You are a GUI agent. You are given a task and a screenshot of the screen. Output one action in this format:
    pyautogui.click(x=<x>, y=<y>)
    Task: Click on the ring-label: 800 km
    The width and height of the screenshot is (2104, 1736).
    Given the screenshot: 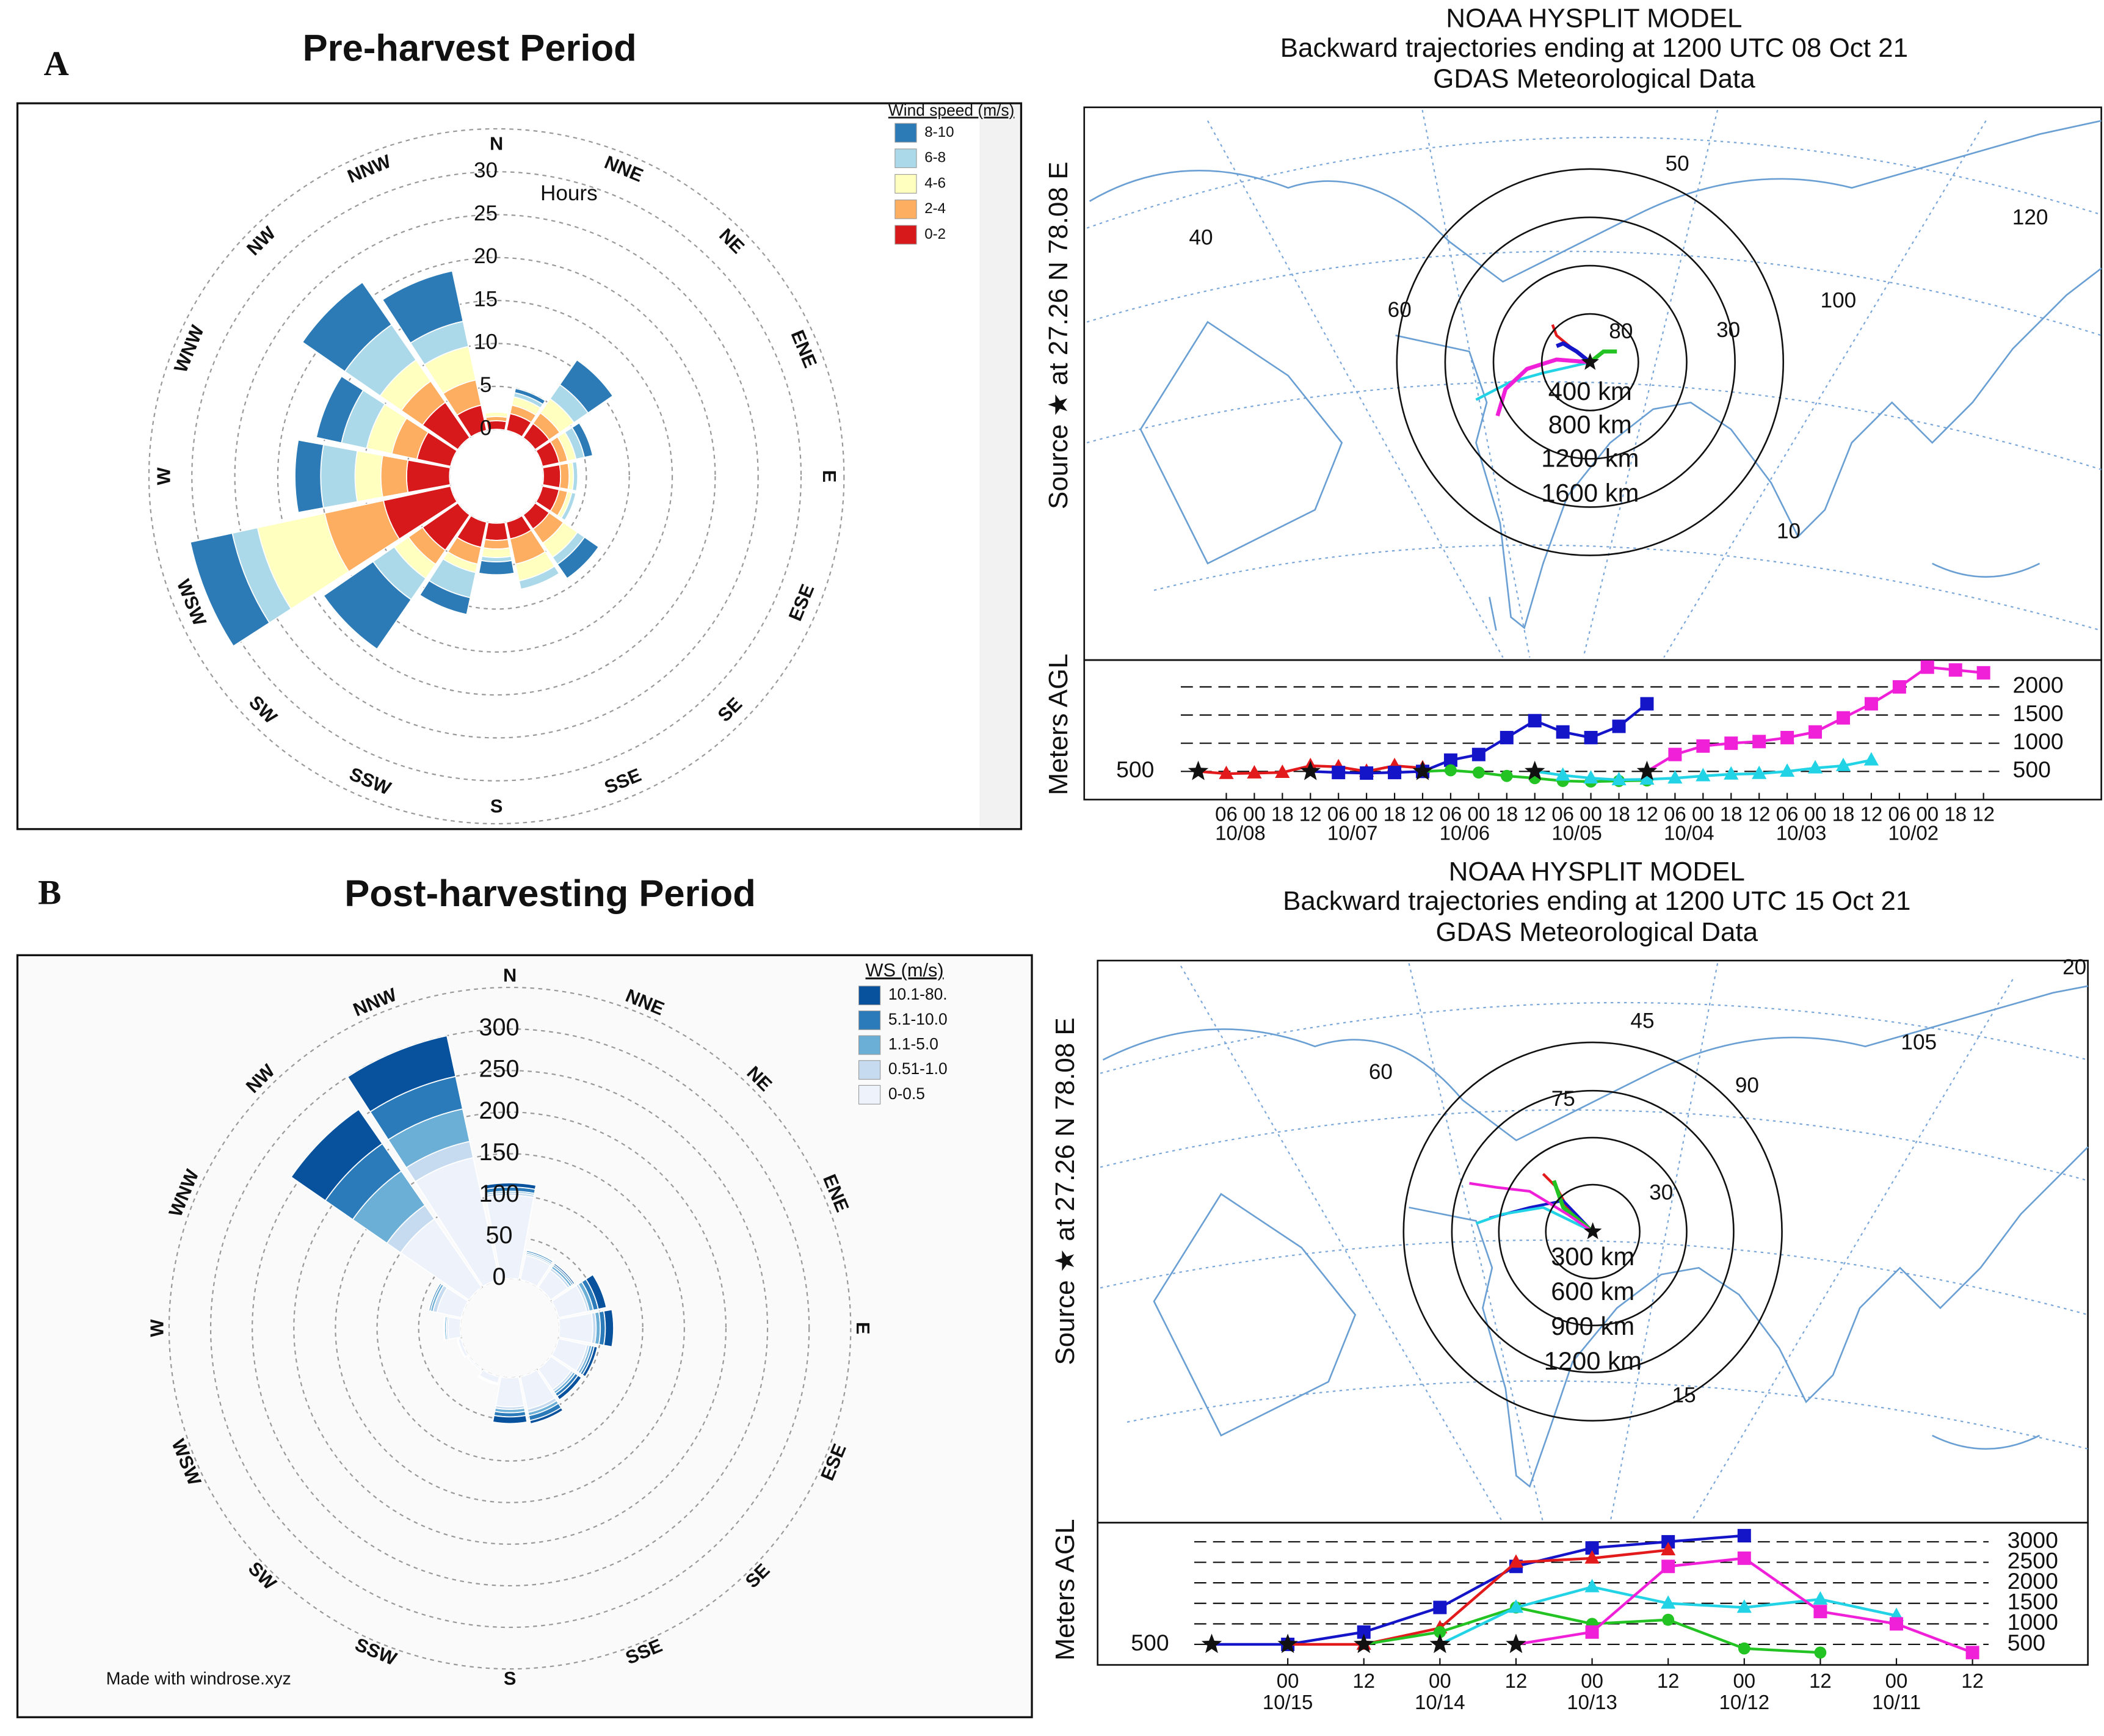 What is the action you would take?
    pyautogui.click(x=1590, y=425)
    